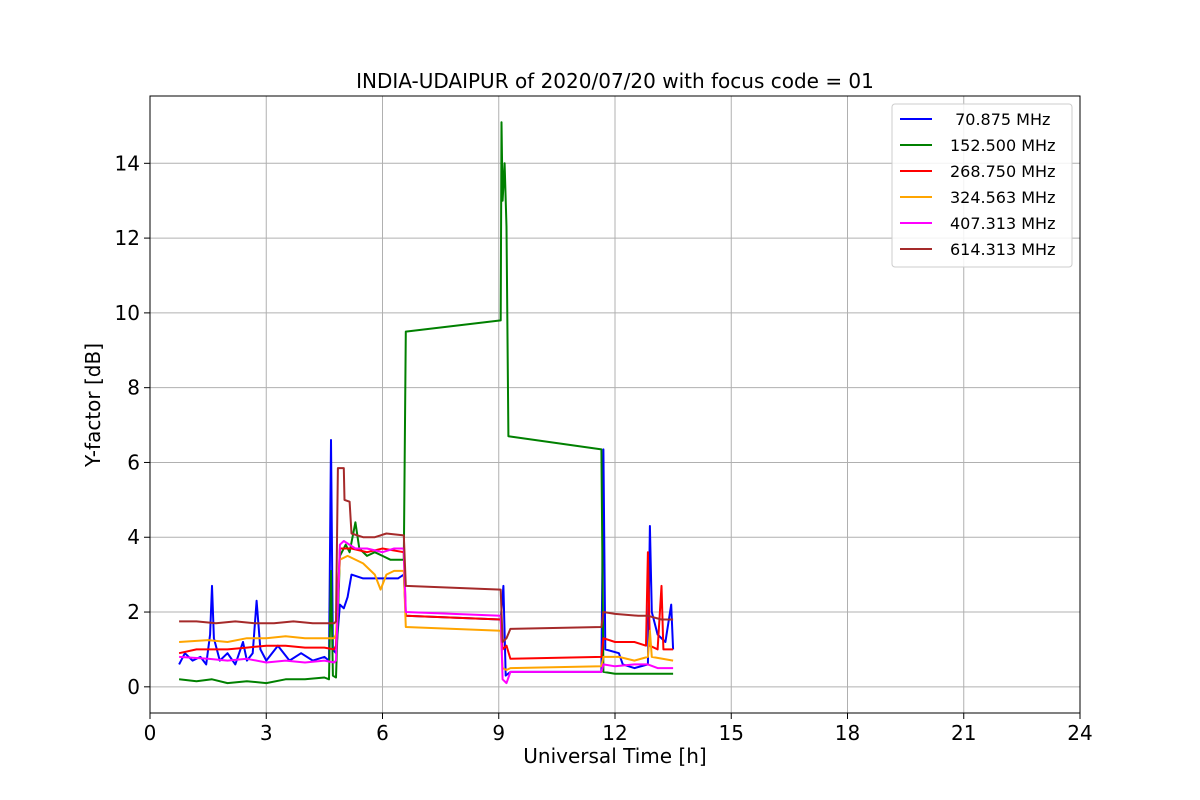 This screenshot has height=800, width=1200. Describe the element at coordinates (1002, 171) in the screenshot. I see `legend-label: 268.750 MHz` at that location.